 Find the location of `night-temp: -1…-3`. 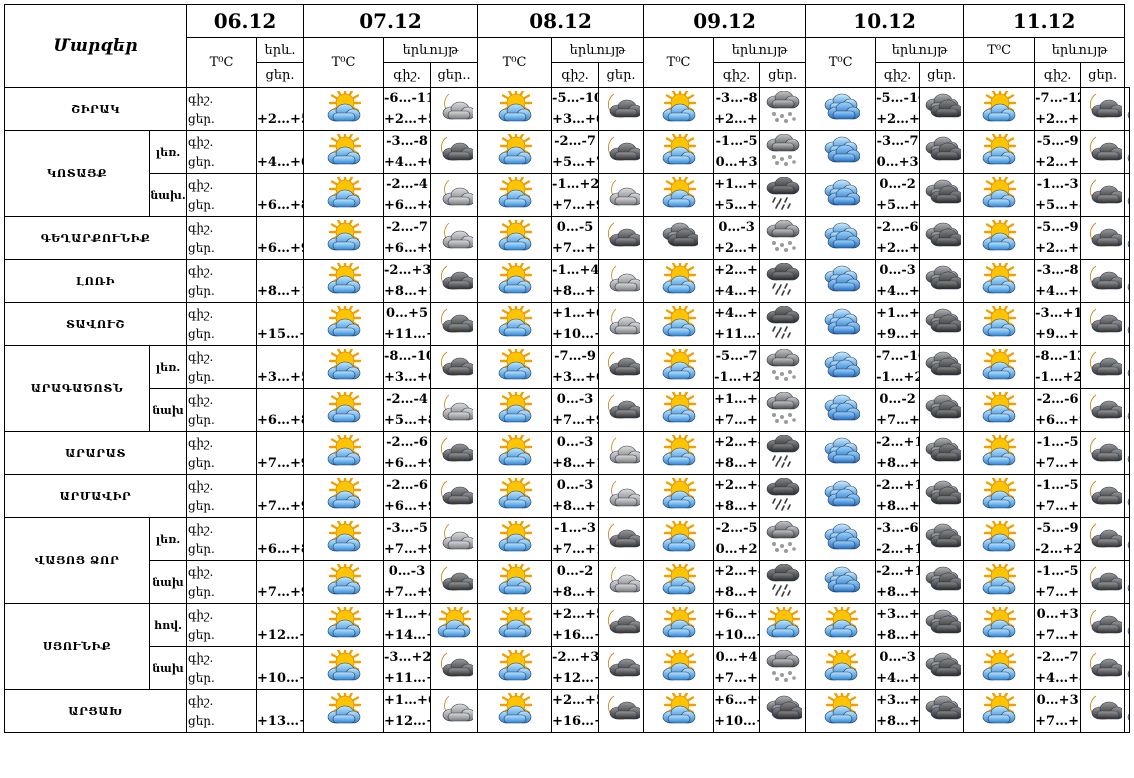

night-temp: -1…-3 is located at coordinates (1057, 184).